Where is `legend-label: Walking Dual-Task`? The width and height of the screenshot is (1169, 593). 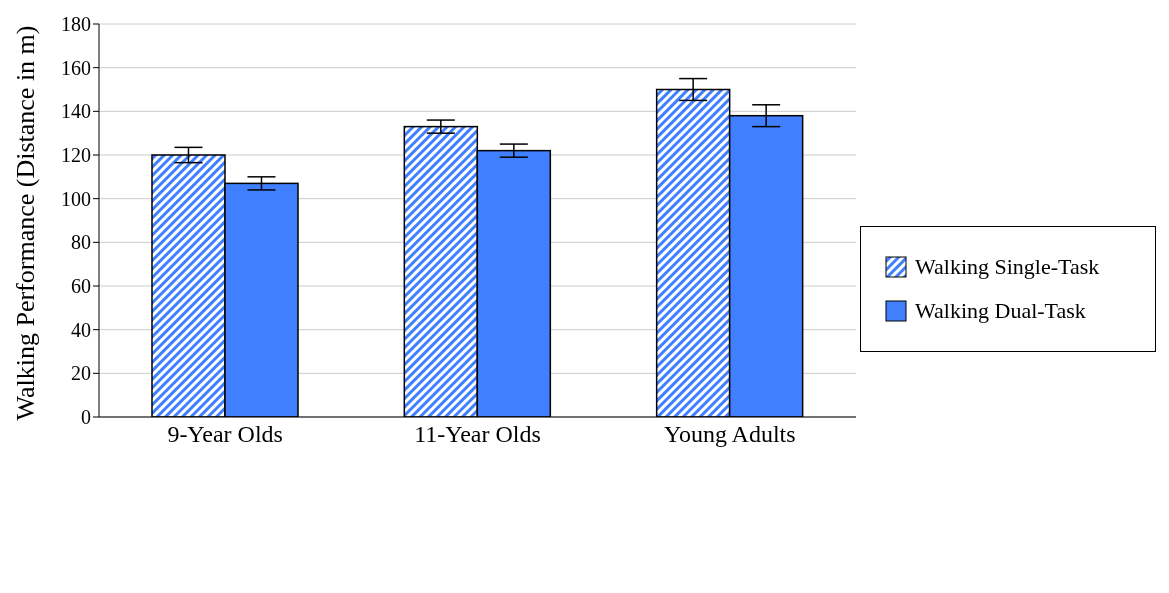 legend-label: Walking Dual-Task is located at coordinates (1000, 311).